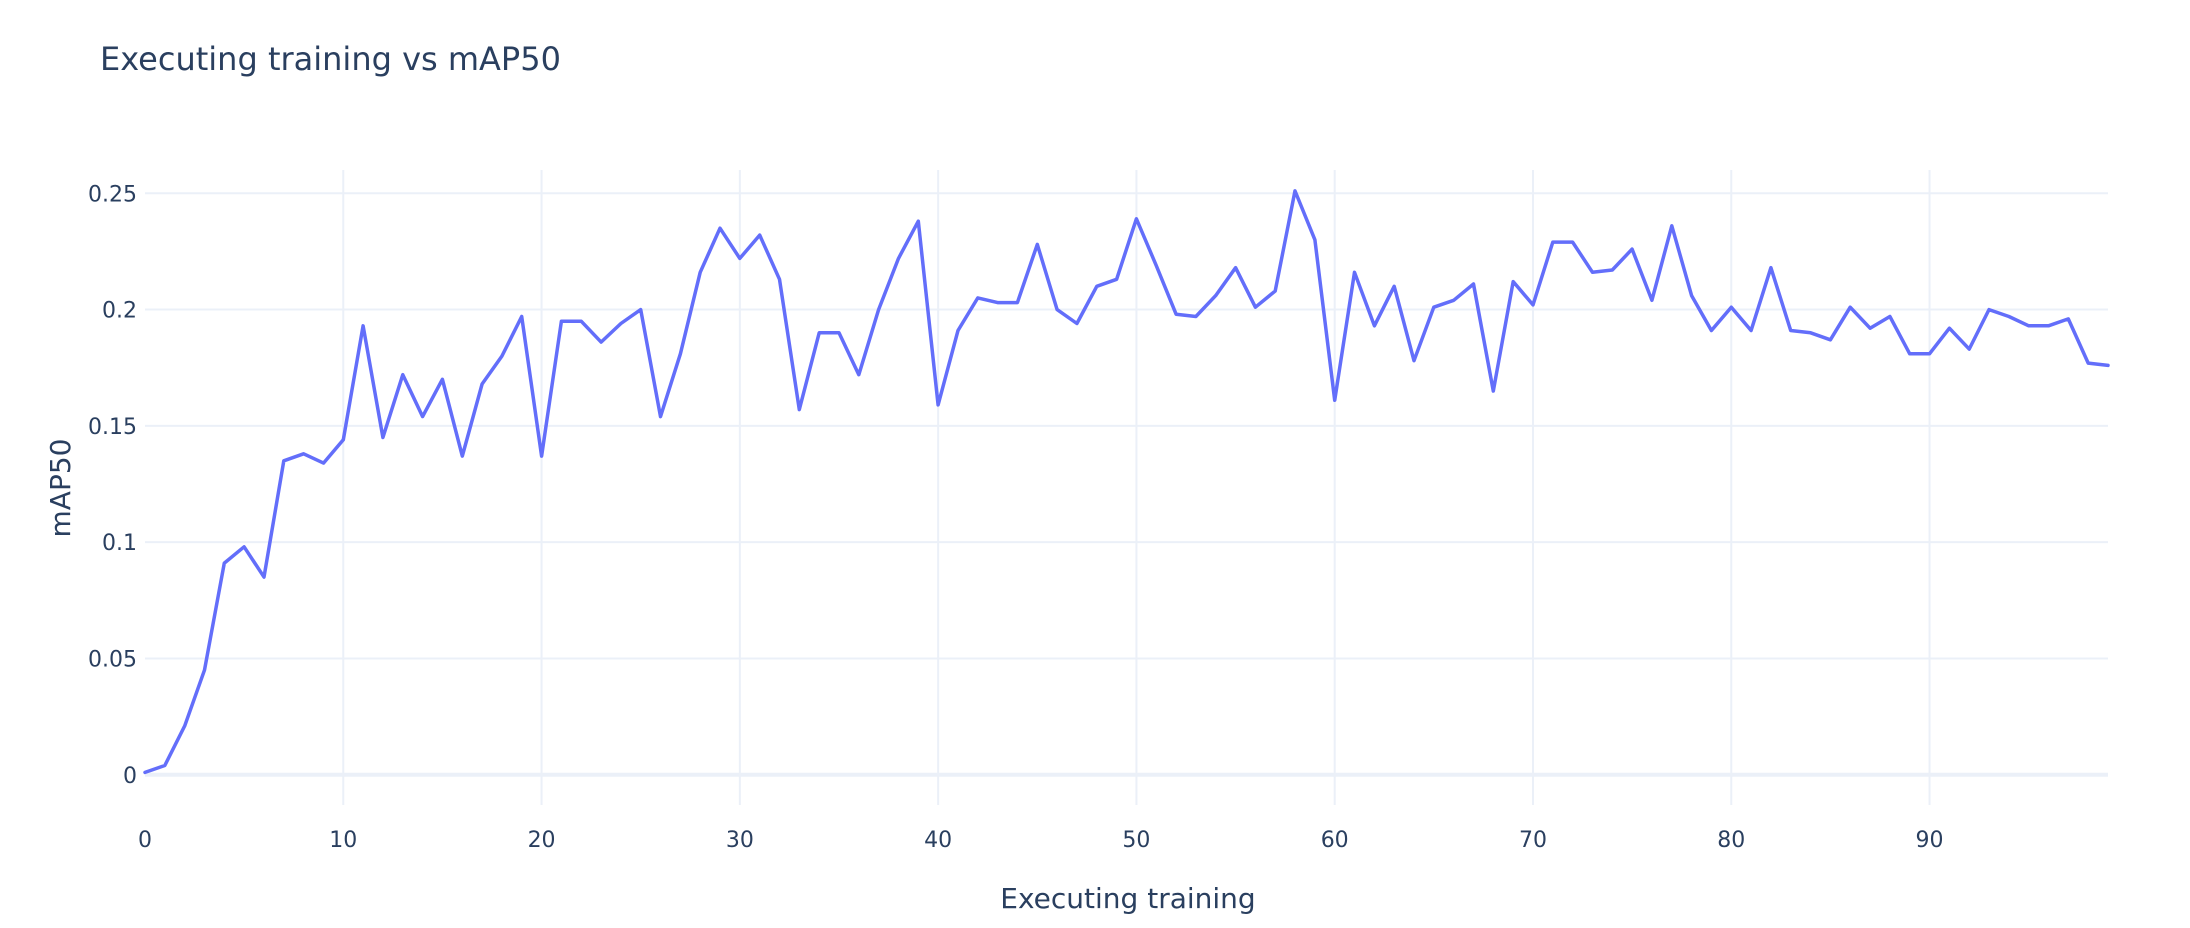 The width and height of the screenshot is (2190, 928). Describe the element at coordinates (1136, 840) in the screenshot. I see `x-tick-label: 50` at that location.